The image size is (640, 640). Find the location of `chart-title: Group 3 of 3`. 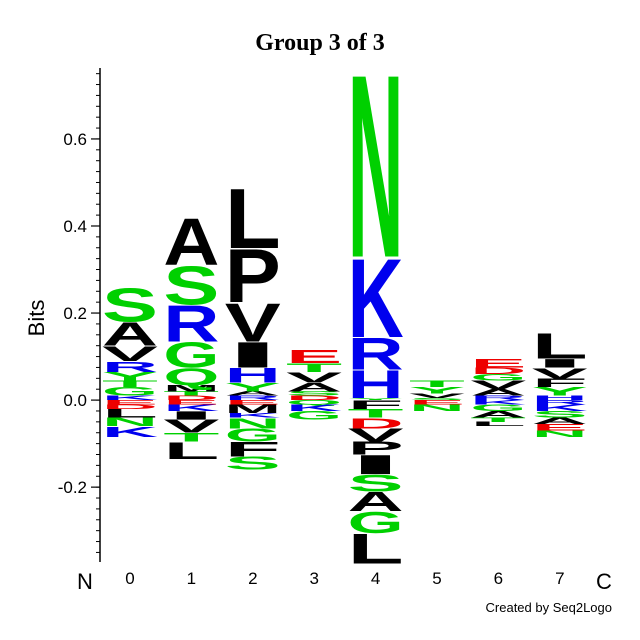

chart-title: Group 3 of 3 is located at coordinates (320, 43).